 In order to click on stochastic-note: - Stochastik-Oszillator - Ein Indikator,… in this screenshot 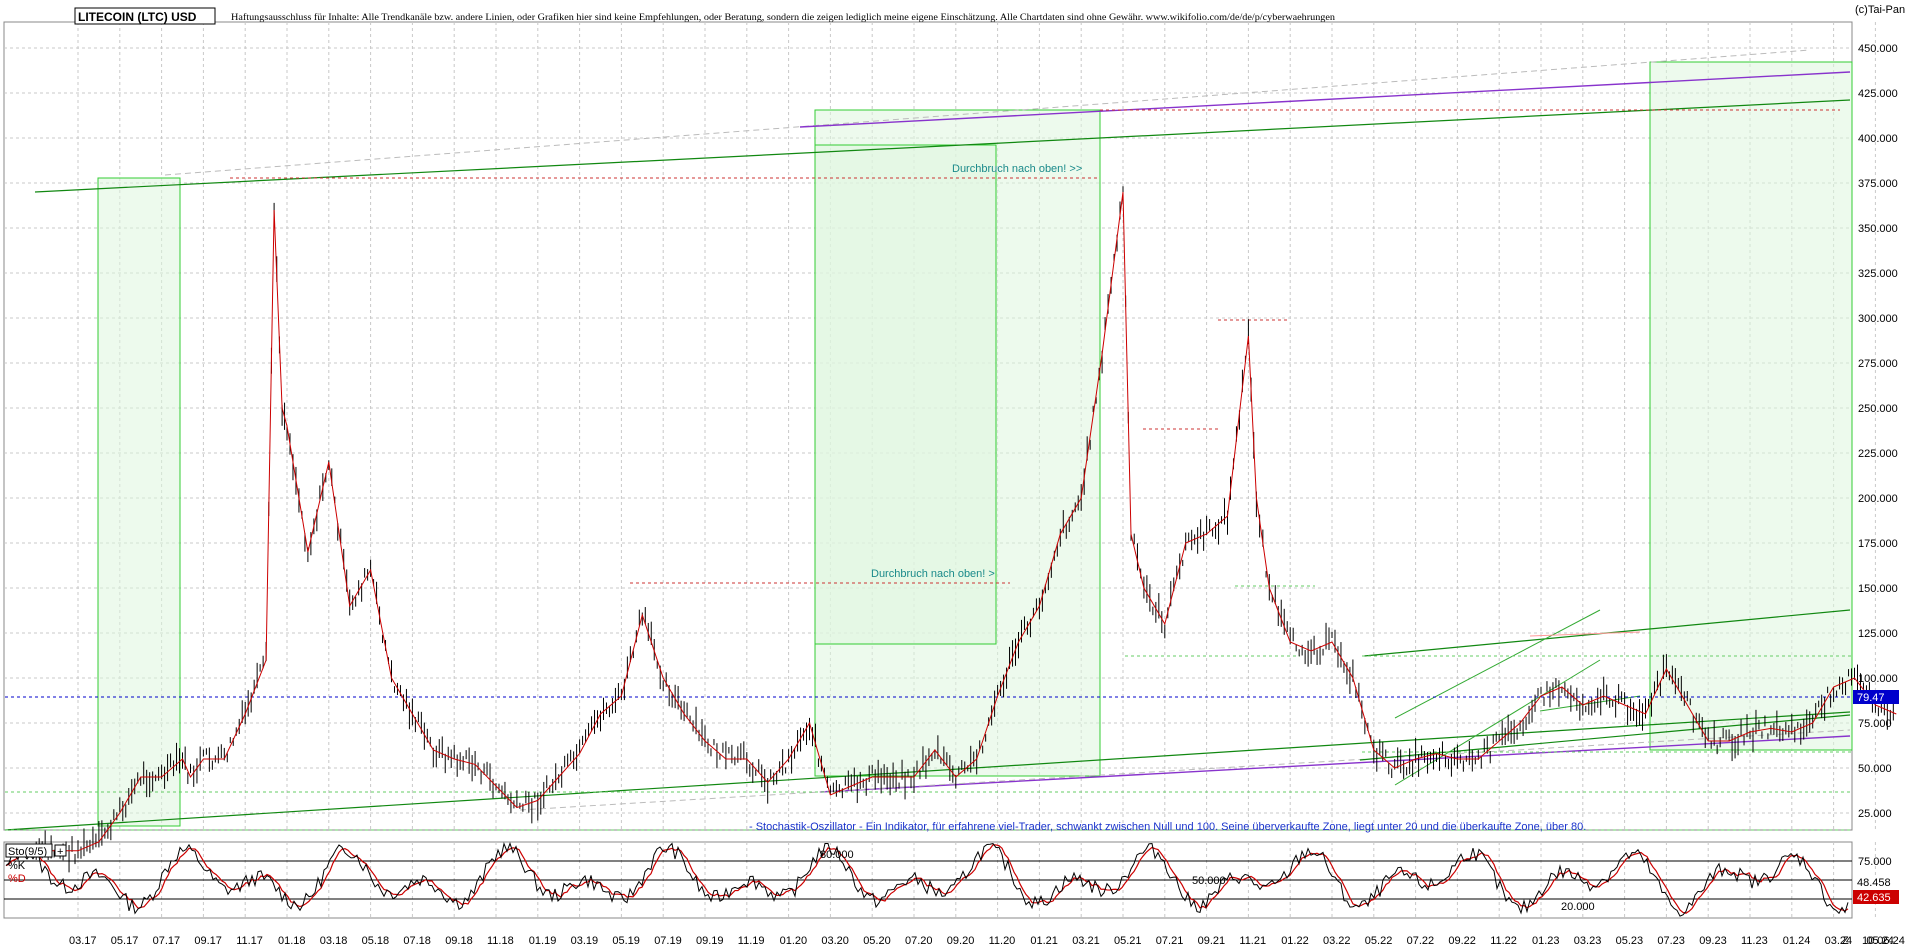, I will do `click(1167, 827)`.